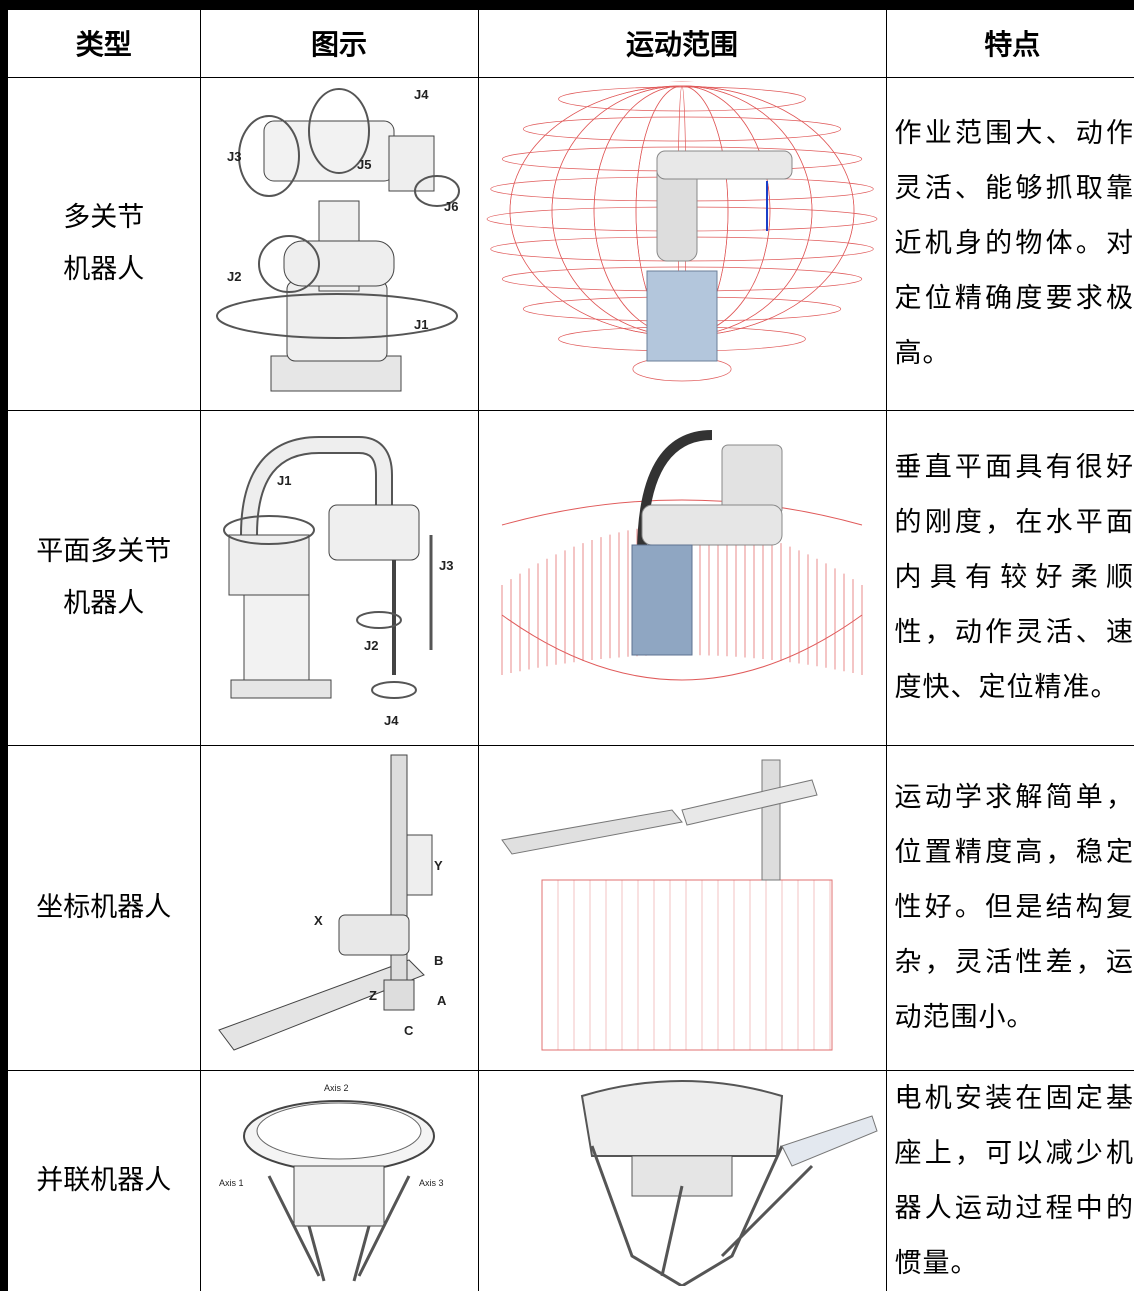 The height and width of the screenshot is (1291, 1134). Describe the element at coordinates (442, 1000) in the screenshot. I see `figure-label: A` at that location.